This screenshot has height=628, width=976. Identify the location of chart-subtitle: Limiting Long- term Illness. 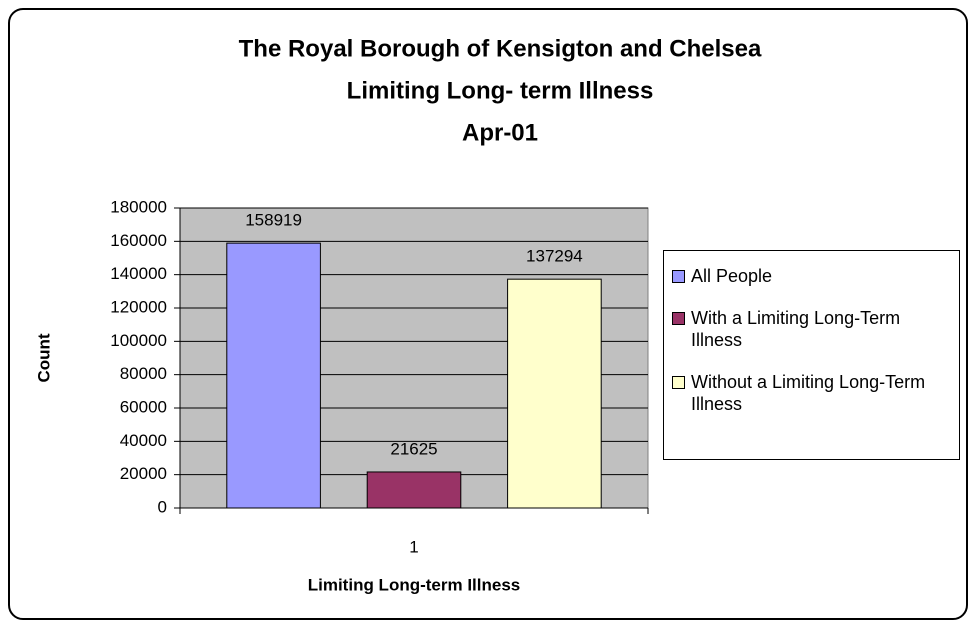
(500, 90).